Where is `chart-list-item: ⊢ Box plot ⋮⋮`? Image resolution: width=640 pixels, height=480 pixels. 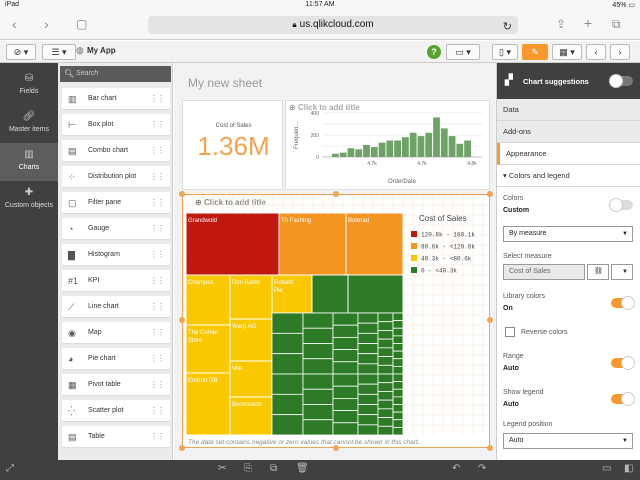 chart-list-item: ⊢ Box plot ⋮⋮ is located at coordinates (116, 125).